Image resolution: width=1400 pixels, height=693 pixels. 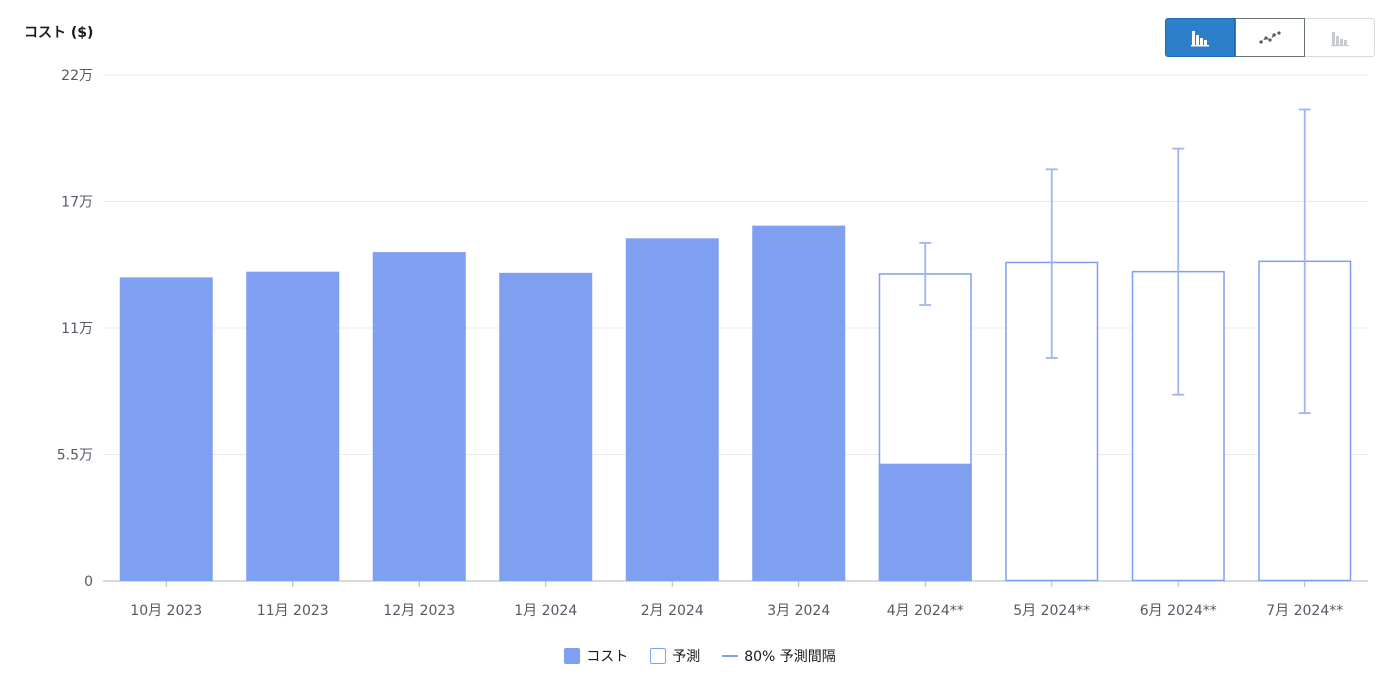 I want to click on chart-type-toggle, so click(x=1270, y=37).